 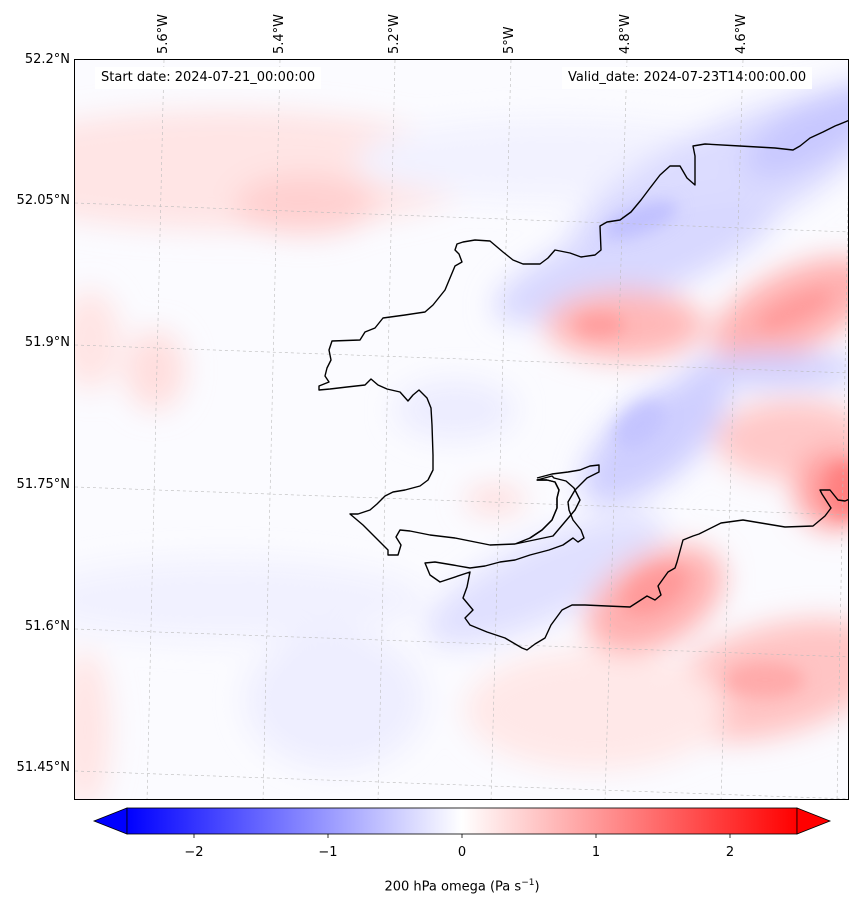 I want to click on colorbar-tick-label: 1, so click(x=596, y=852).